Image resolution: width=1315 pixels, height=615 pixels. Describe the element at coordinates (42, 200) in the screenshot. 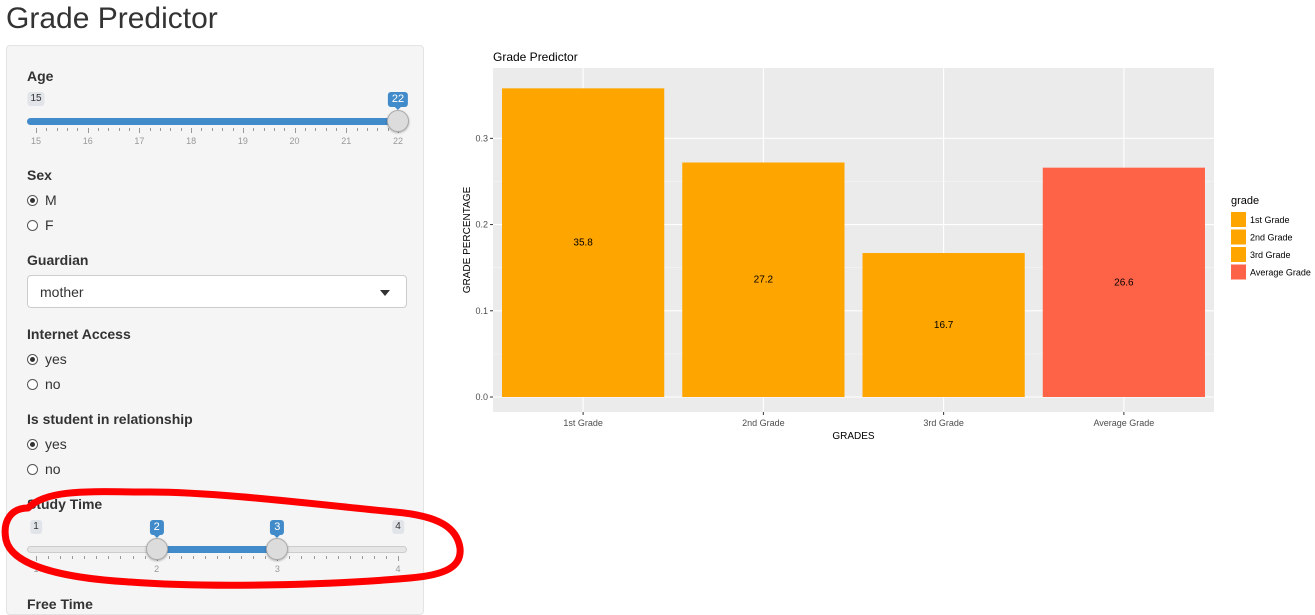

I see `sex-option-m: M` at that location.